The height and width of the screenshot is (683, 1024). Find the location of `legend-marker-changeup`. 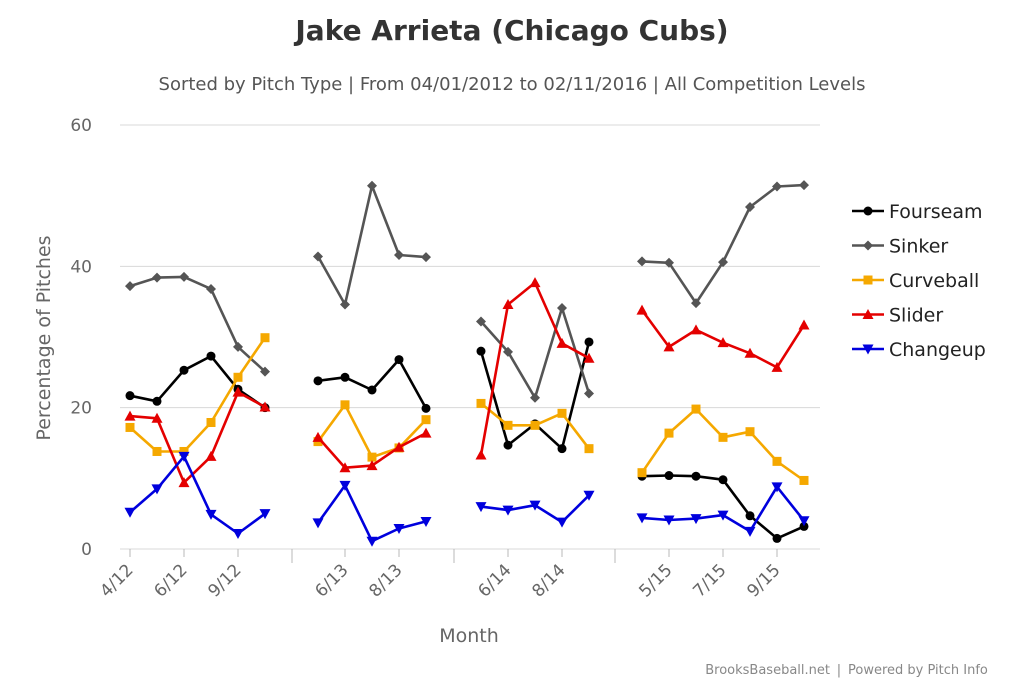

legend-marker-changeup is located at coordinates (868, 349).